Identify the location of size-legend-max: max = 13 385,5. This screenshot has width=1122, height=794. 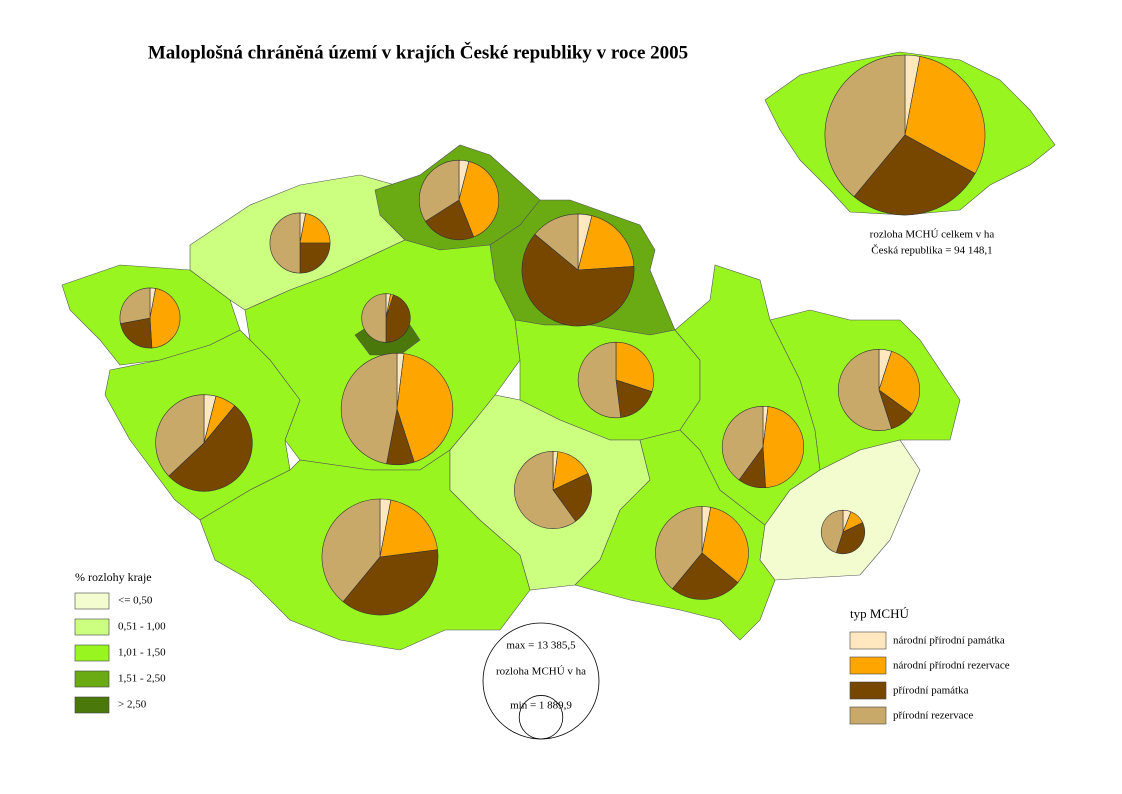
(541, 646).